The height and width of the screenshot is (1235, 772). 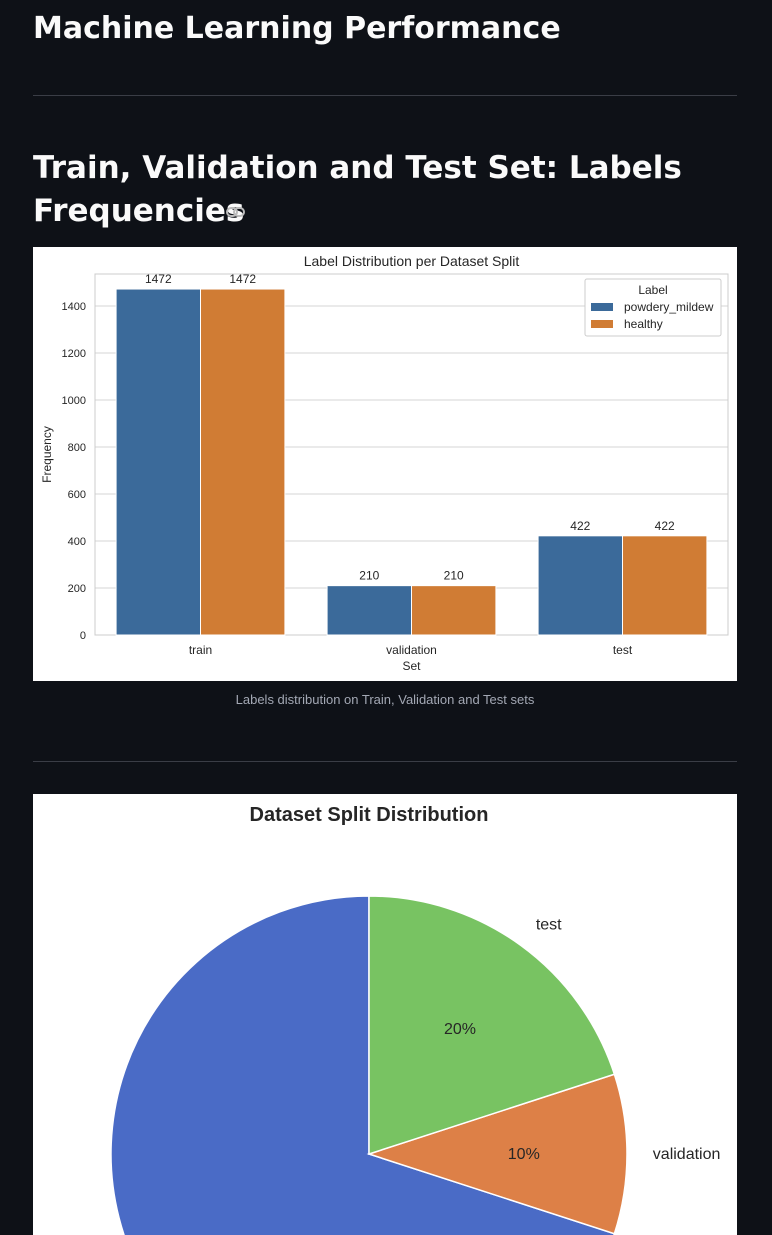 I want to click on legend-box, so click(x=653, y=307).